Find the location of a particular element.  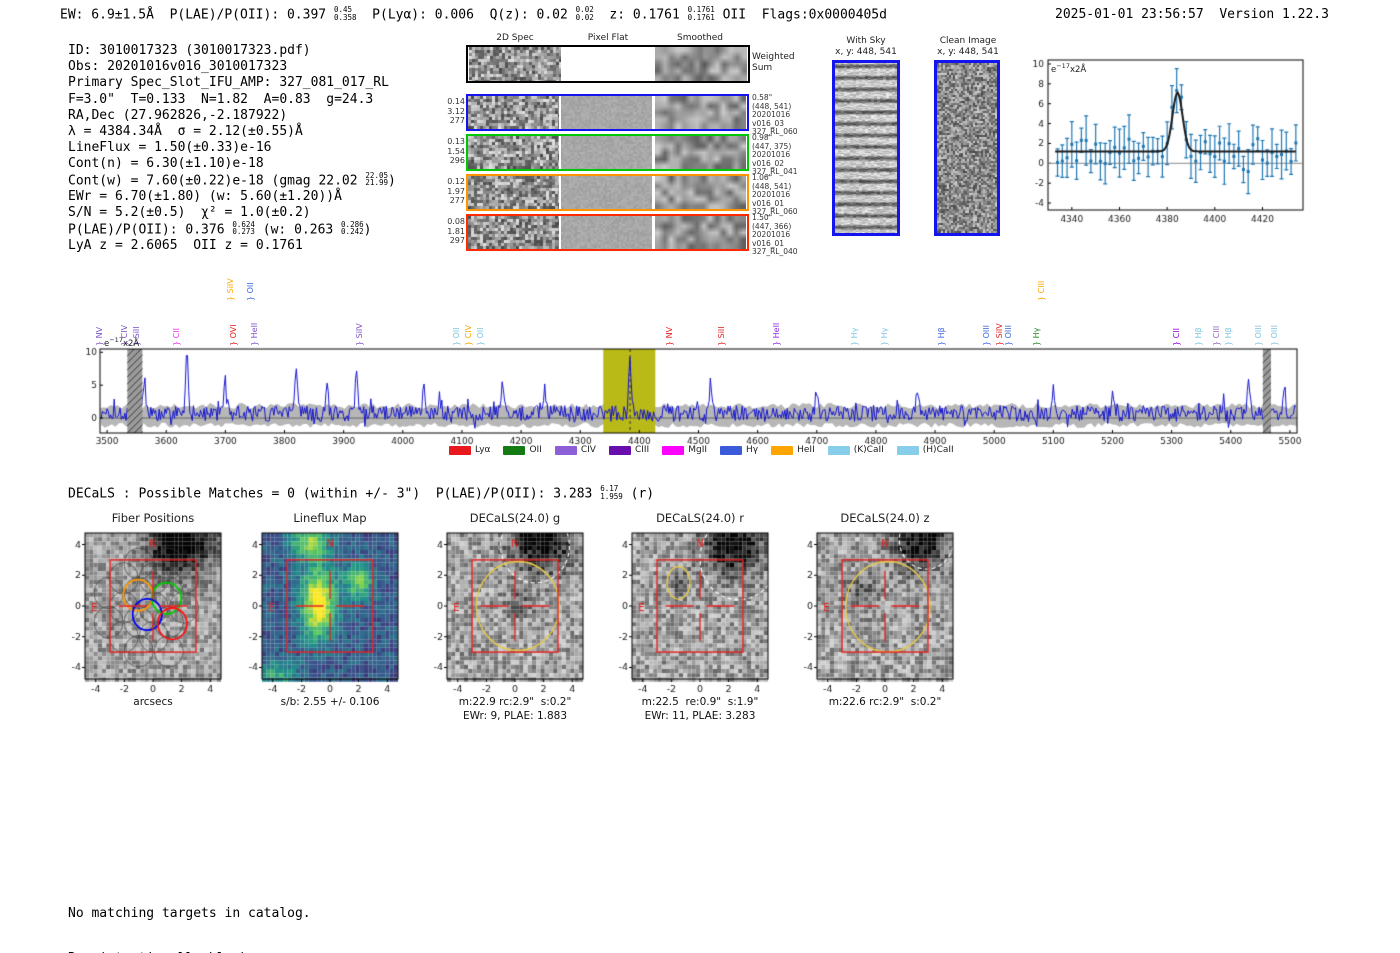

line-label-OII: } OII is located at coordinates (250, 291).